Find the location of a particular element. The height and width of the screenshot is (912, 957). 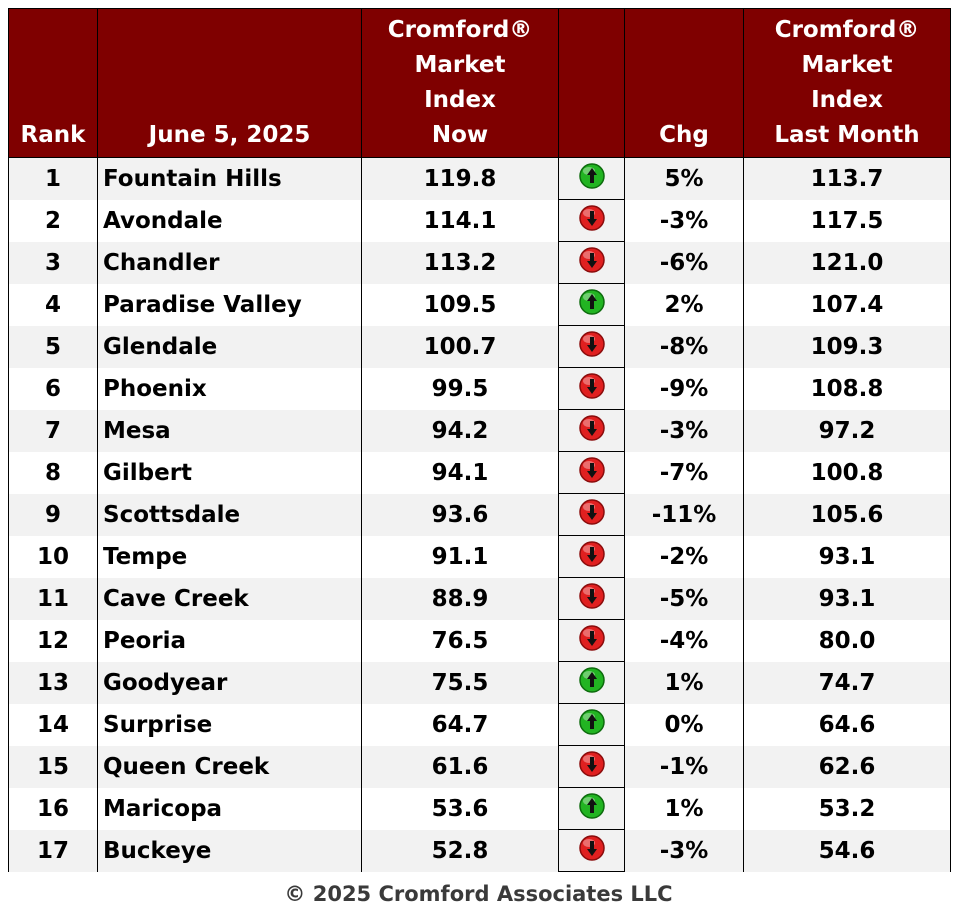

city-cell: Glendale is located at coordinates (229, 346).